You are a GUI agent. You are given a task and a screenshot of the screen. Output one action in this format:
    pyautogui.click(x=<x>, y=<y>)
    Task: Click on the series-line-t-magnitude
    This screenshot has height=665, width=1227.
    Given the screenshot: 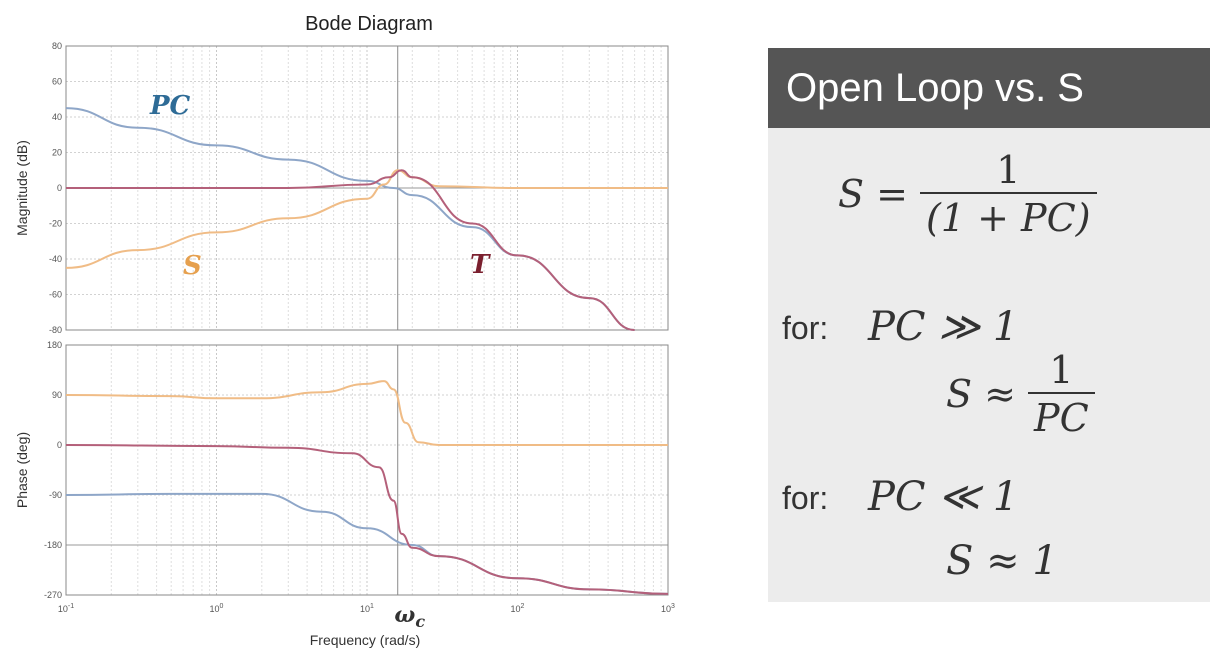 What is the action you would take?
    pyautogui.click(x=350, y=250)
    